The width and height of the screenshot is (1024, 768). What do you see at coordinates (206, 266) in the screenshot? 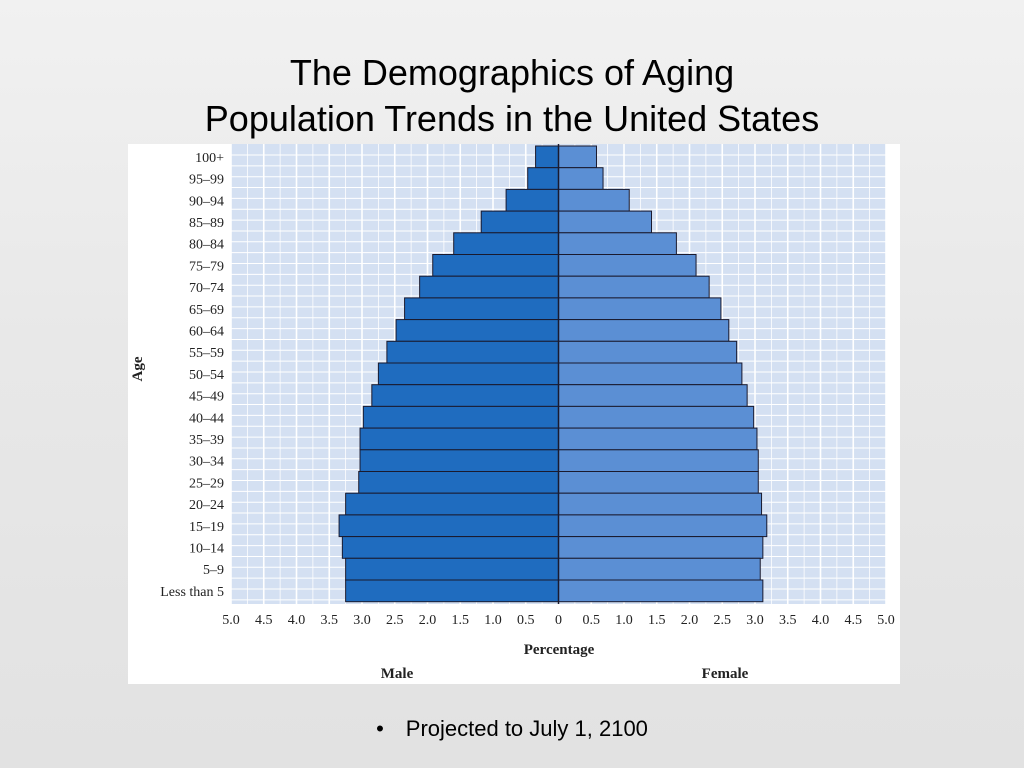
I see `category-label: 75–79` at bounding box center [206, 266].